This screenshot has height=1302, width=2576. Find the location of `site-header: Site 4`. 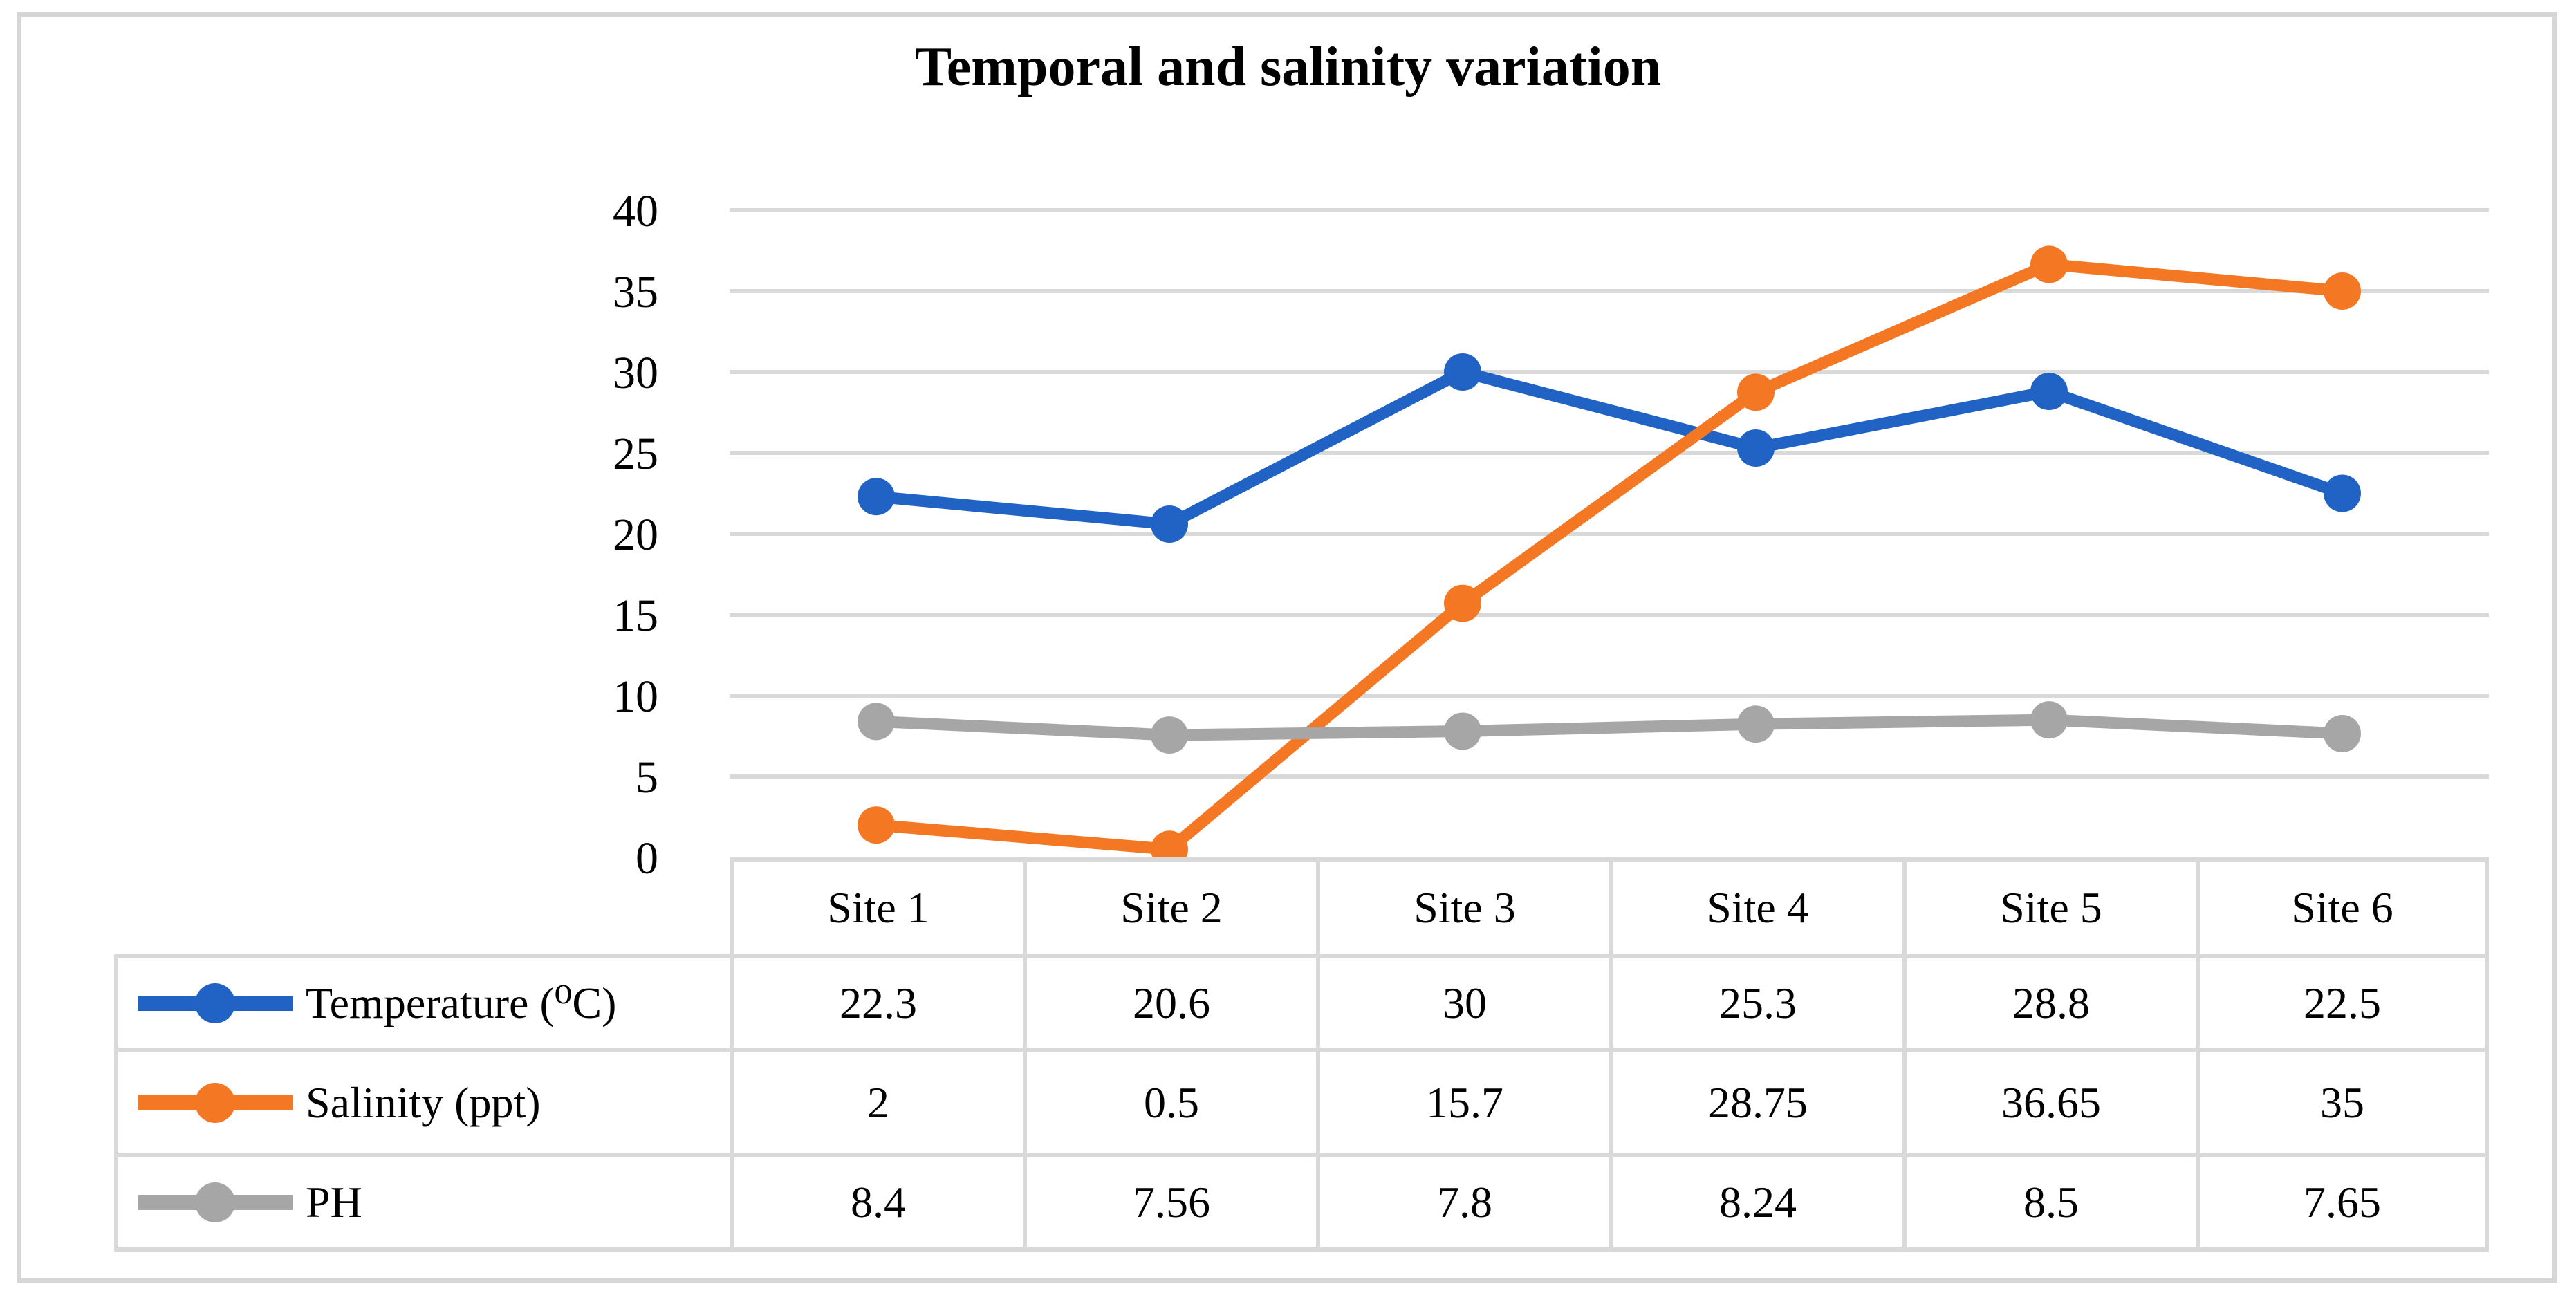

site-header: Site 4 is located at coordinates (1755, 905).